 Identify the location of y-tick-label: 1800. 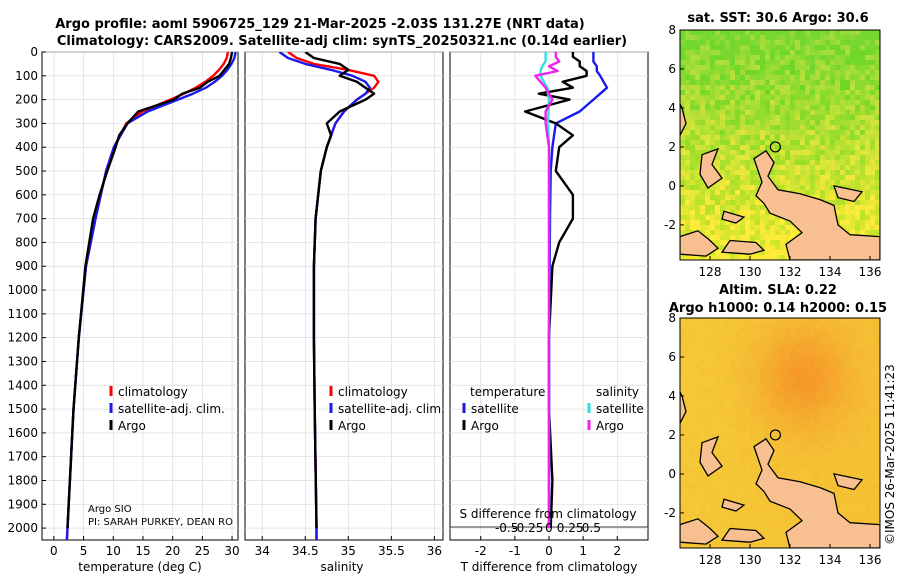
(22, 480).